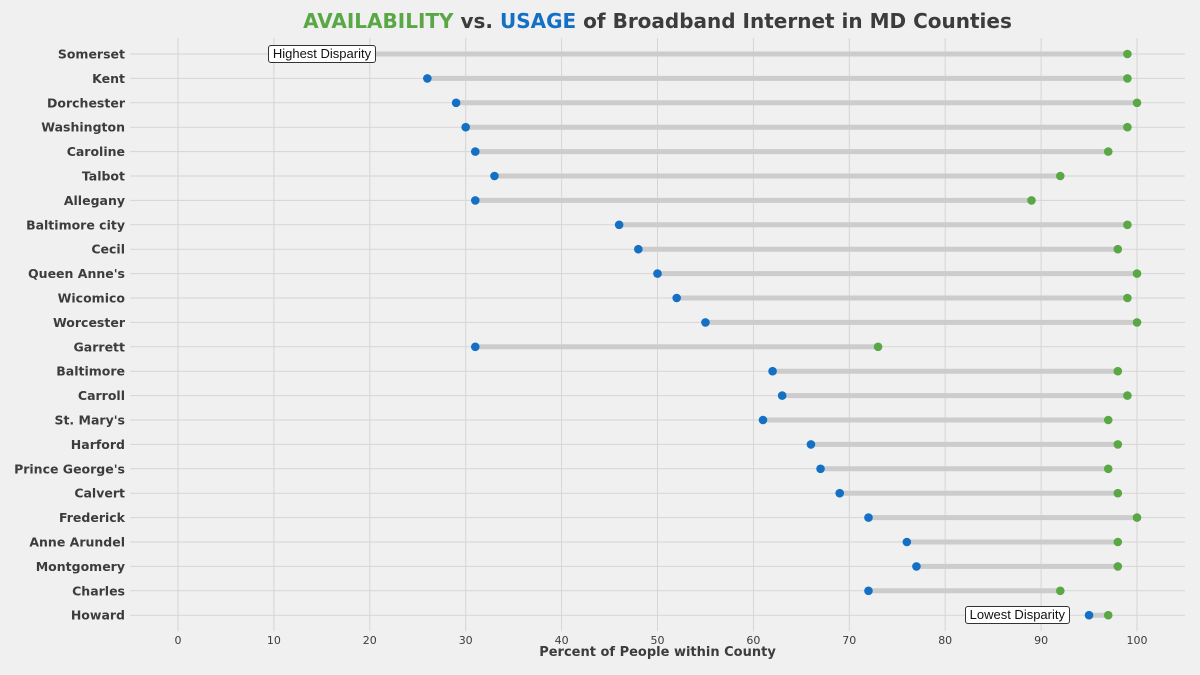 Image resolution: width=1200 pixels, height=675 pixels. I want to click on county-label: St. Mary's, so click(89, 420).